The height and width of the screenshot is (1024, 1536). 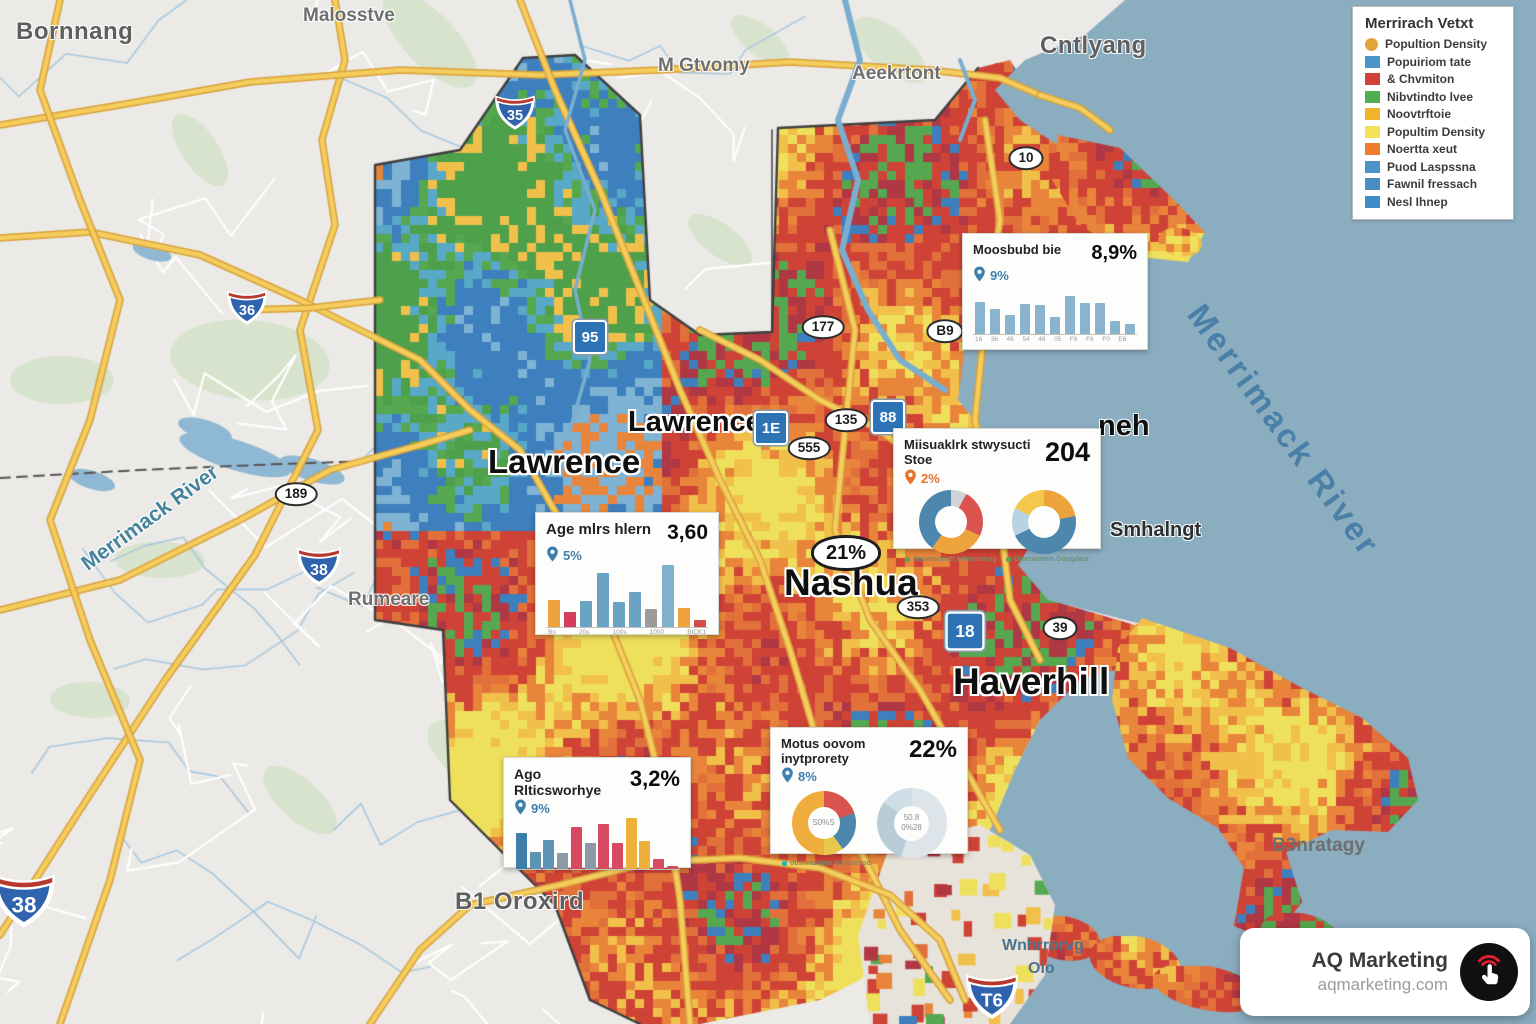 I want to click on legend-item-fawnil-fressach: Fawnil fressach, so click(x=1434, y=184).